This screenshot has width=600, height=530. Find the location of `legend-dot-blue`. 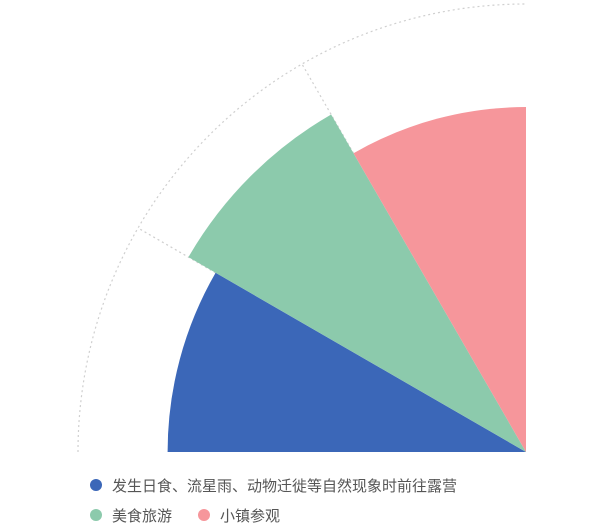

legend-dot-blue is located at coordinates (96, 485).